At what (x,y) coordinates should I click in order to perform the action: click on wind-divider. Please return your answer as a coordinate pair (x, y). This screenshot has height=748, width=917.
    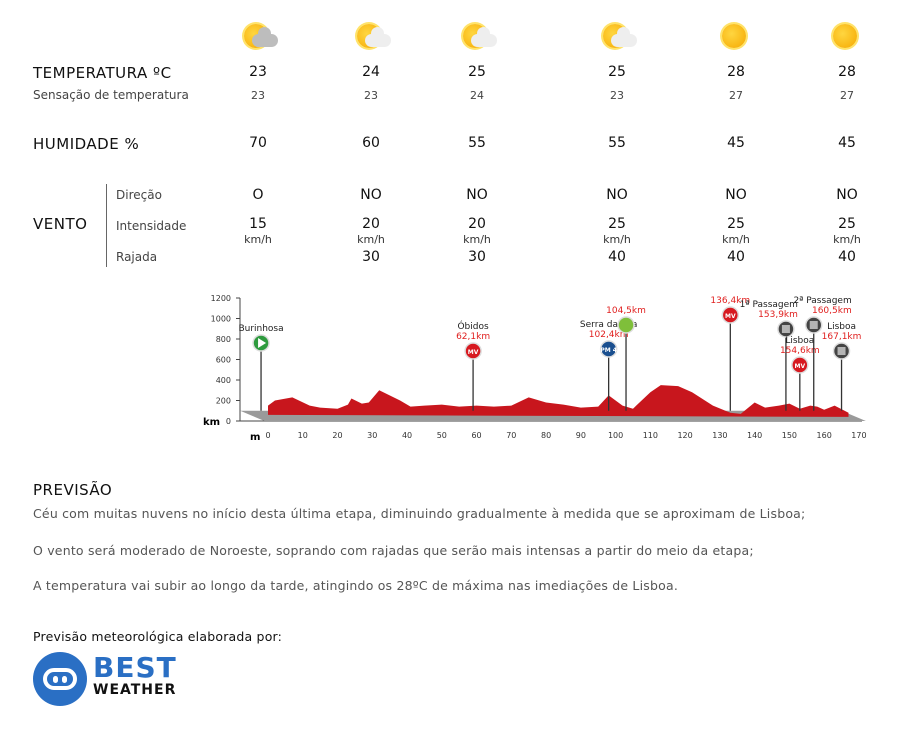
    Looking at the image, I should click on (106, 225).